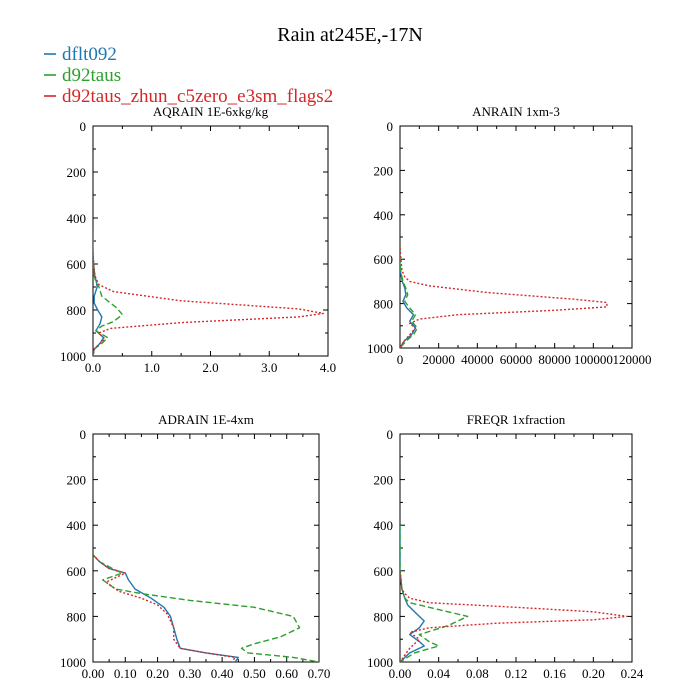 The width and height of the screenshot is (700, 700). Describe the element at coordinates (152, 367) in the screenshot. I see `x-tick-label: 1.0` at that location.